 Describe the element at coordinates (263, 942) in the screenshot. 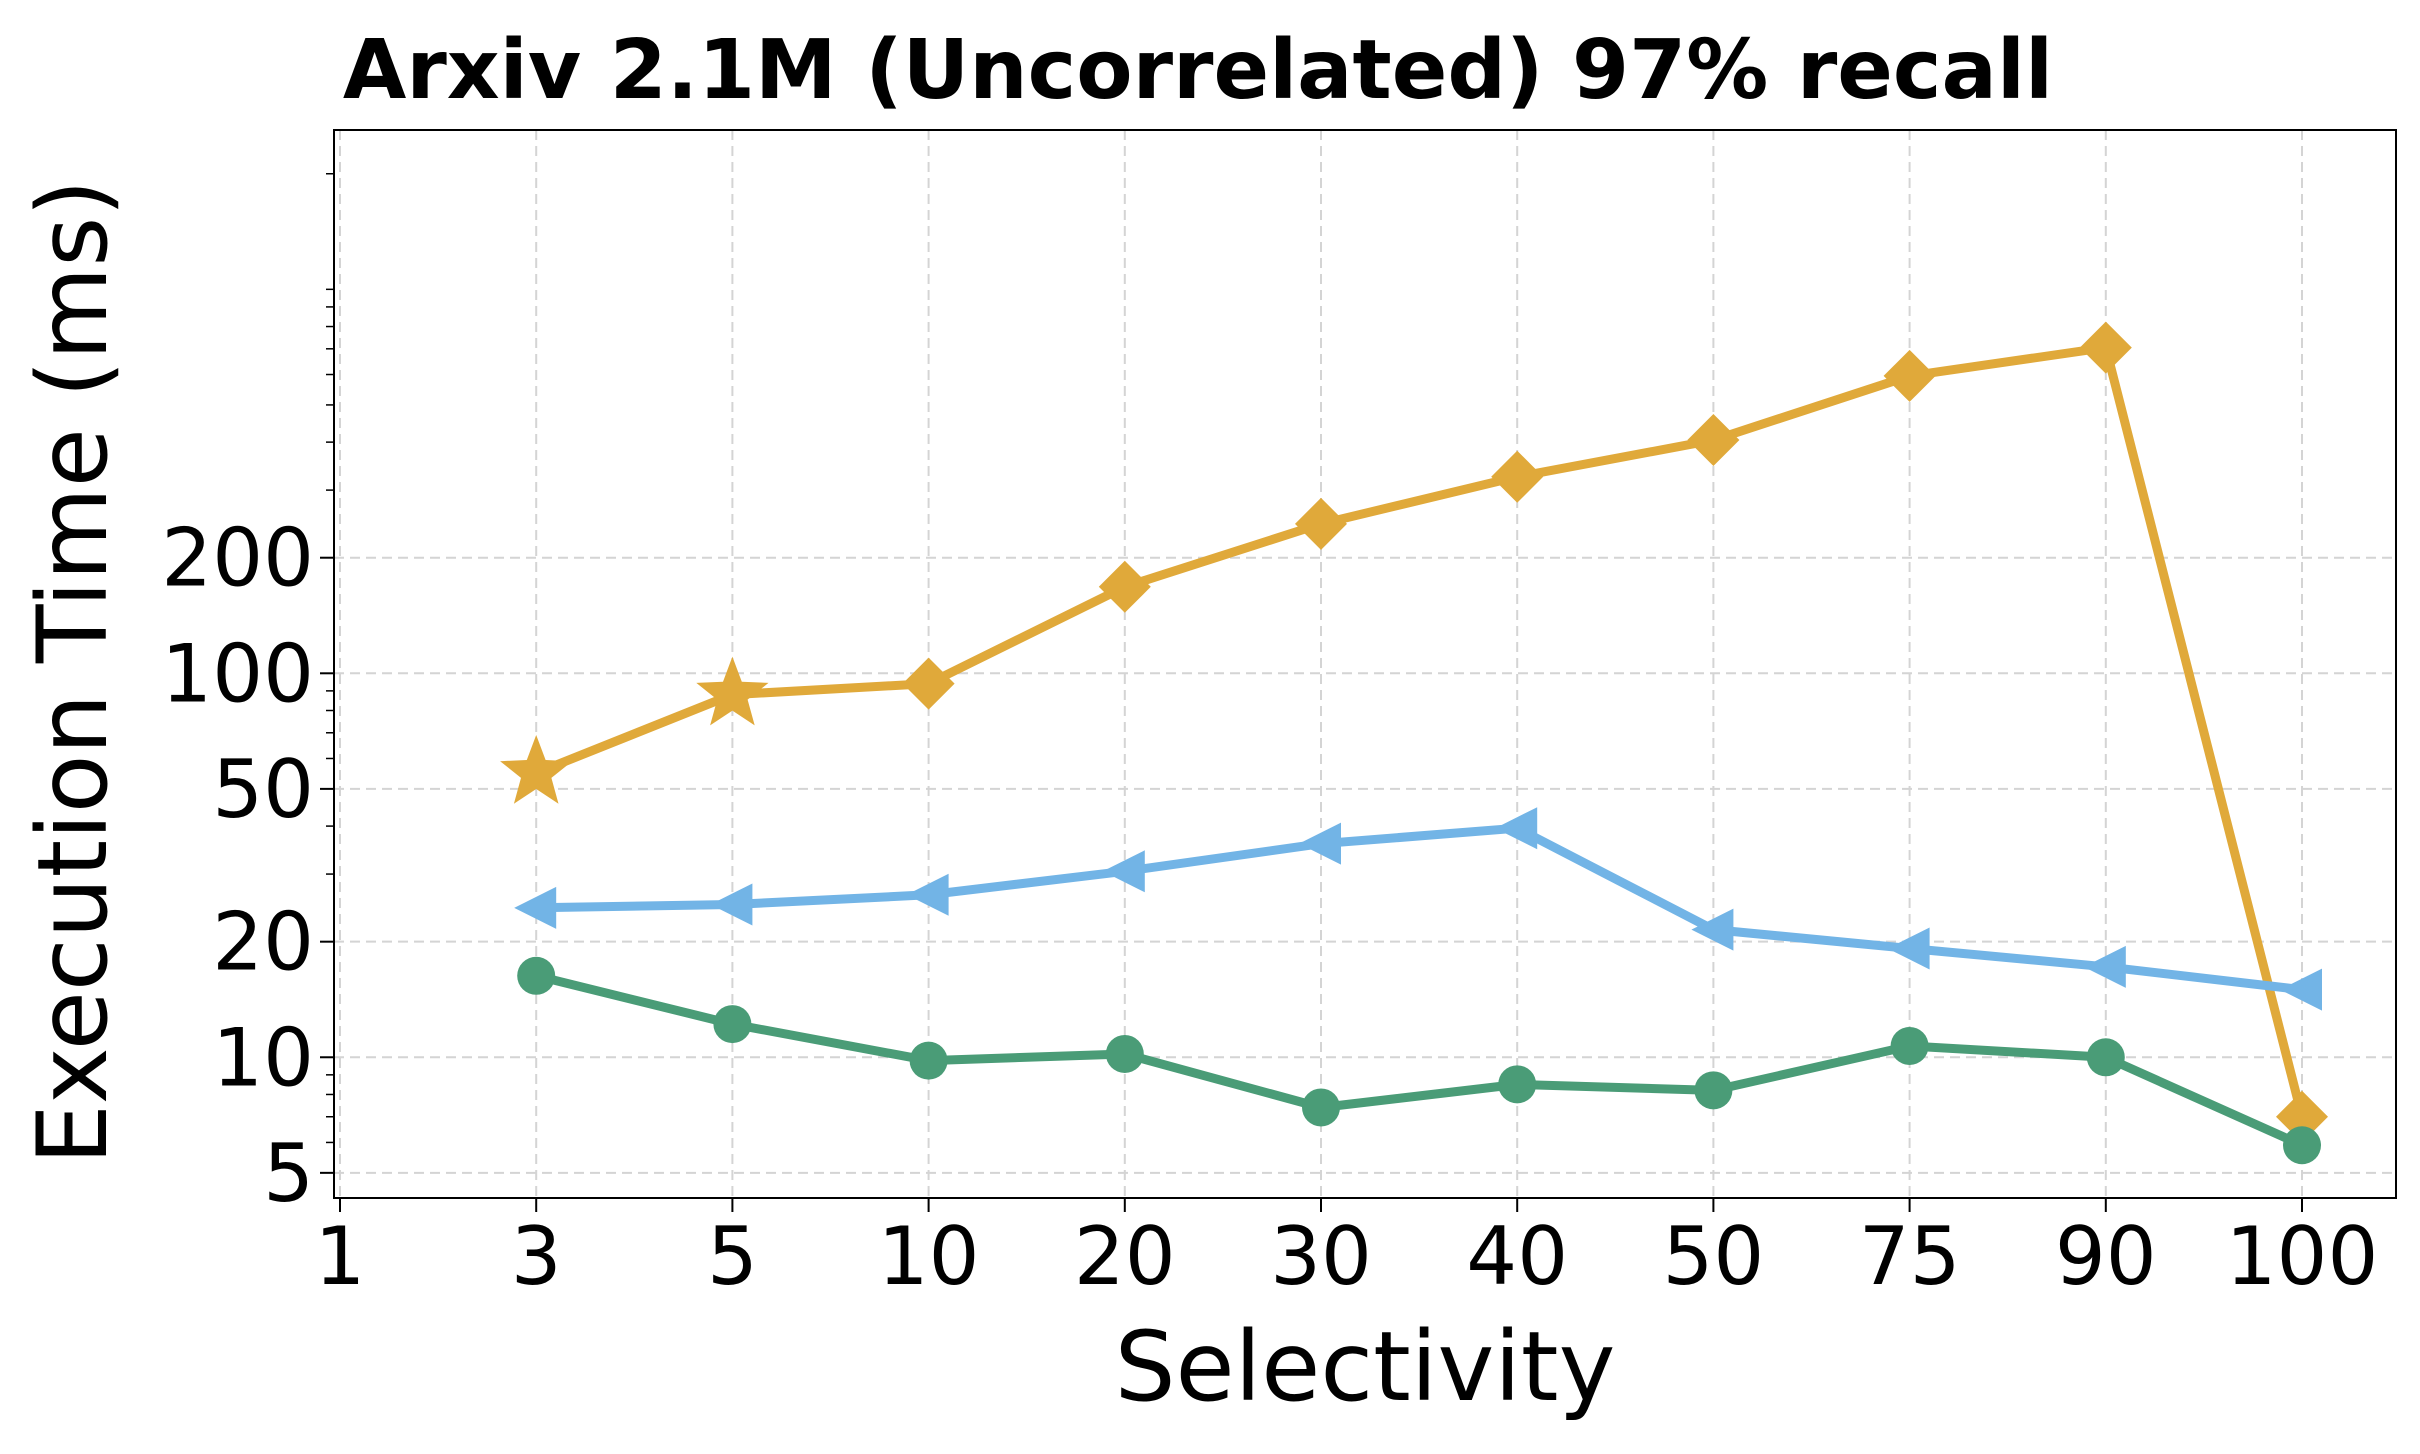

I see `y-tick-label: 20` at that location.